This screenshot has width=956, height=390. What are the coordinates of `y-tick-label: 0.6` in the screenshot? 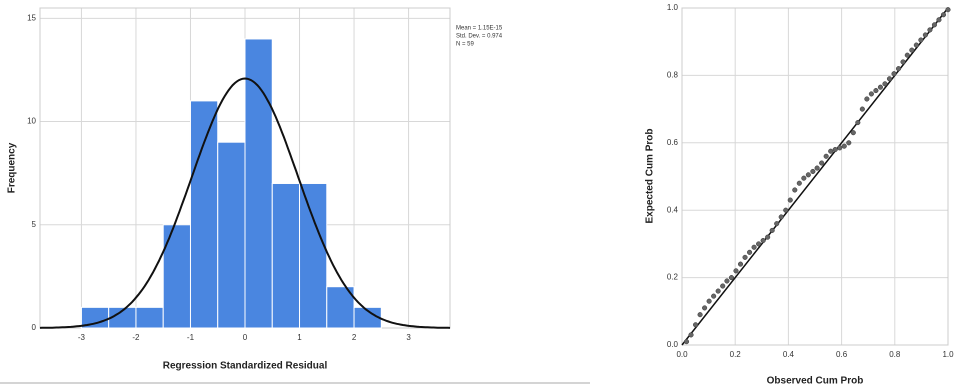 It's located at (673, 142).